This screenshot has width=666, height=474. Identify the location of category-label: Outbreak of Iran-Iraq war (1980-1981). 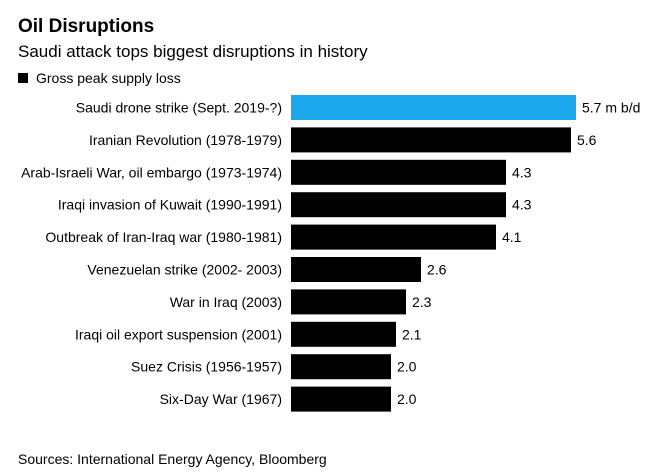
(163, 237).